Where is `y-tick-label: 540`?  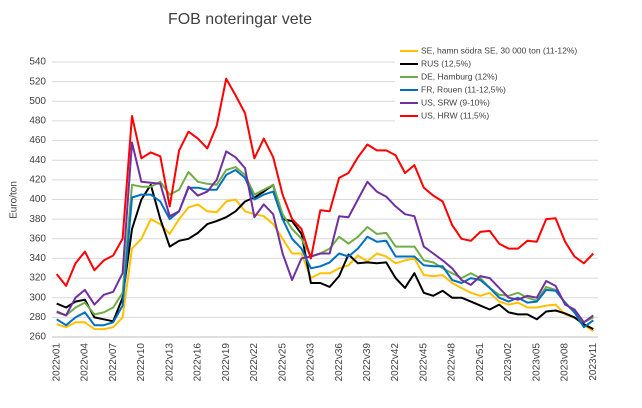 y-tick-label: 540 is located at coordinates (37, 62).